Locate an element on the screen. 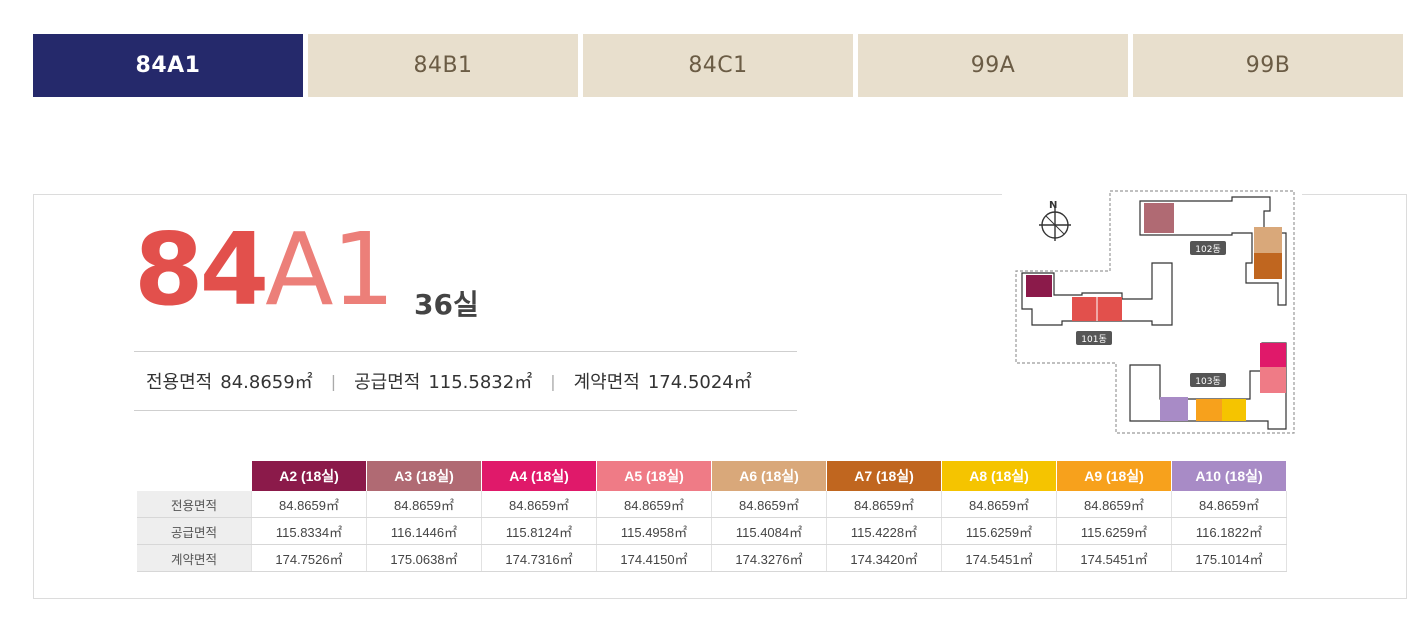 This screenshot has height=629, width=1407. building-102-label: 102동 is located at coordinates (1207, 249).